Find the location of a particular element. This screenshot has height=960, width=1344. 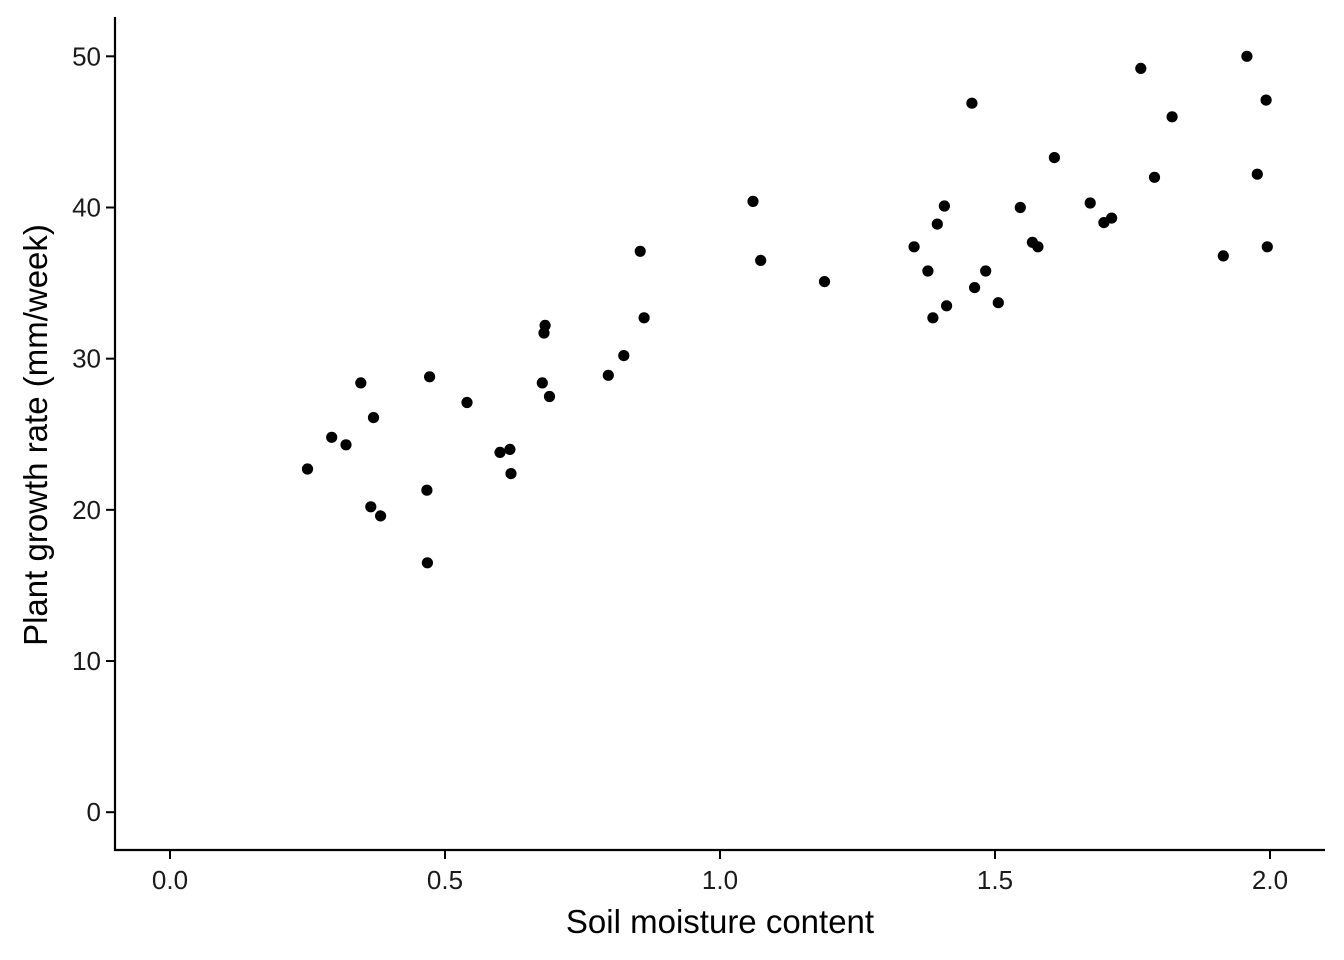

y-tick-label: 40 is located at coordinates (86, 207).